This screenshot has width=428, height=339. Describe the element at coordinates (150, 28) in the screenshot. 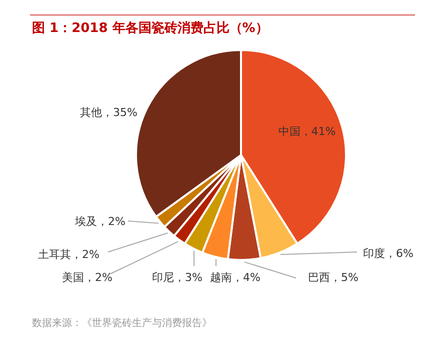

I see `chart-title: 图 1：2018 年各国瓷砖消费占比（%）` at that location.